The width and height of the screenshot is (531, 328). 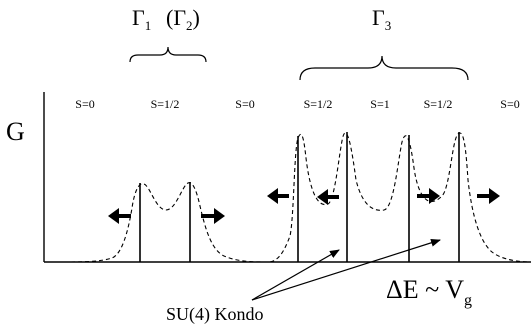 I want to click on spin-label-s0-right: S=0, so click(x=509, y=104).